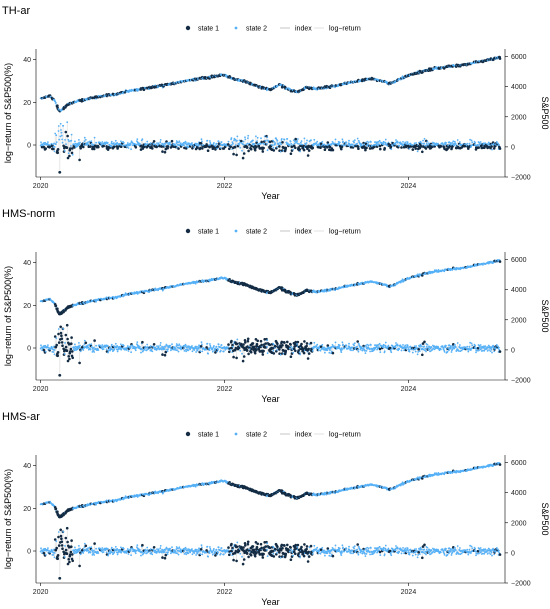  I want to click on index-point, so click(57, 105).